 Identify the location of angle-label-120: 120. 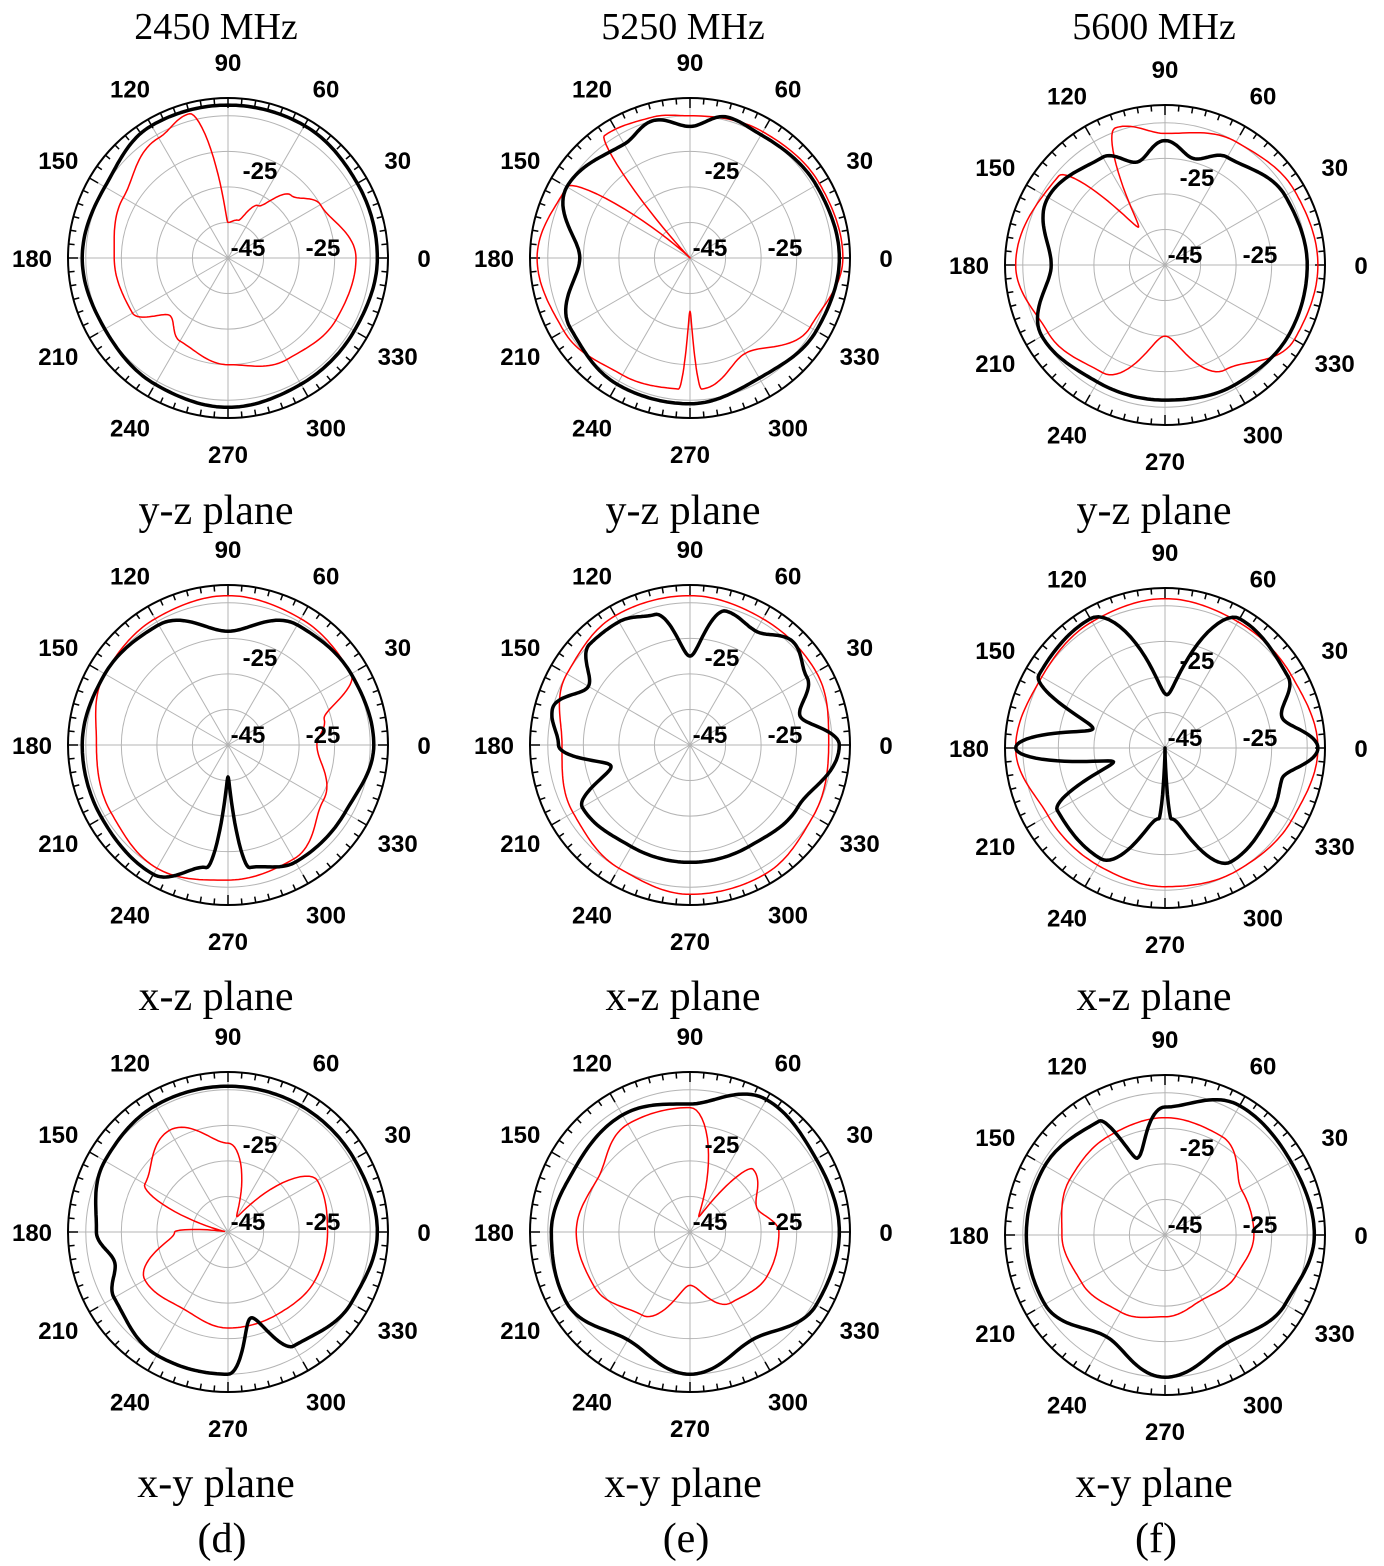
(130, 576).